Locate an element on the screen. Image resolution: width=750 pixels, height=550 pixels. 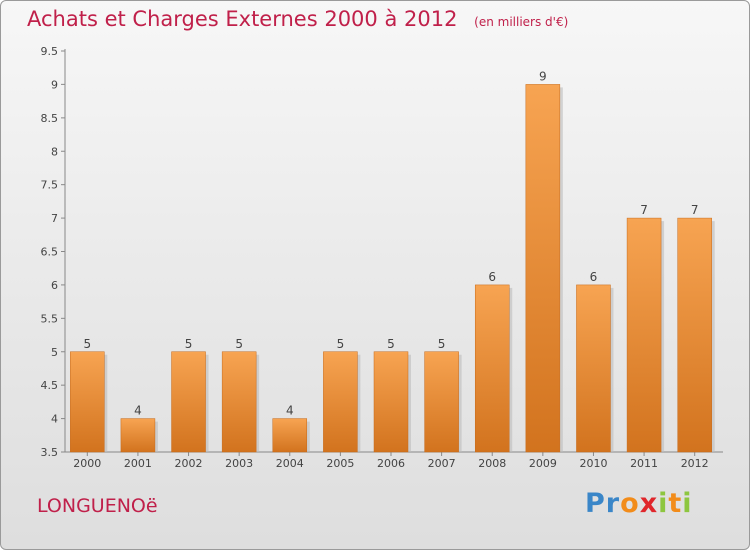
y-tick-label: 9.5 is located at coordinates (50, 51).